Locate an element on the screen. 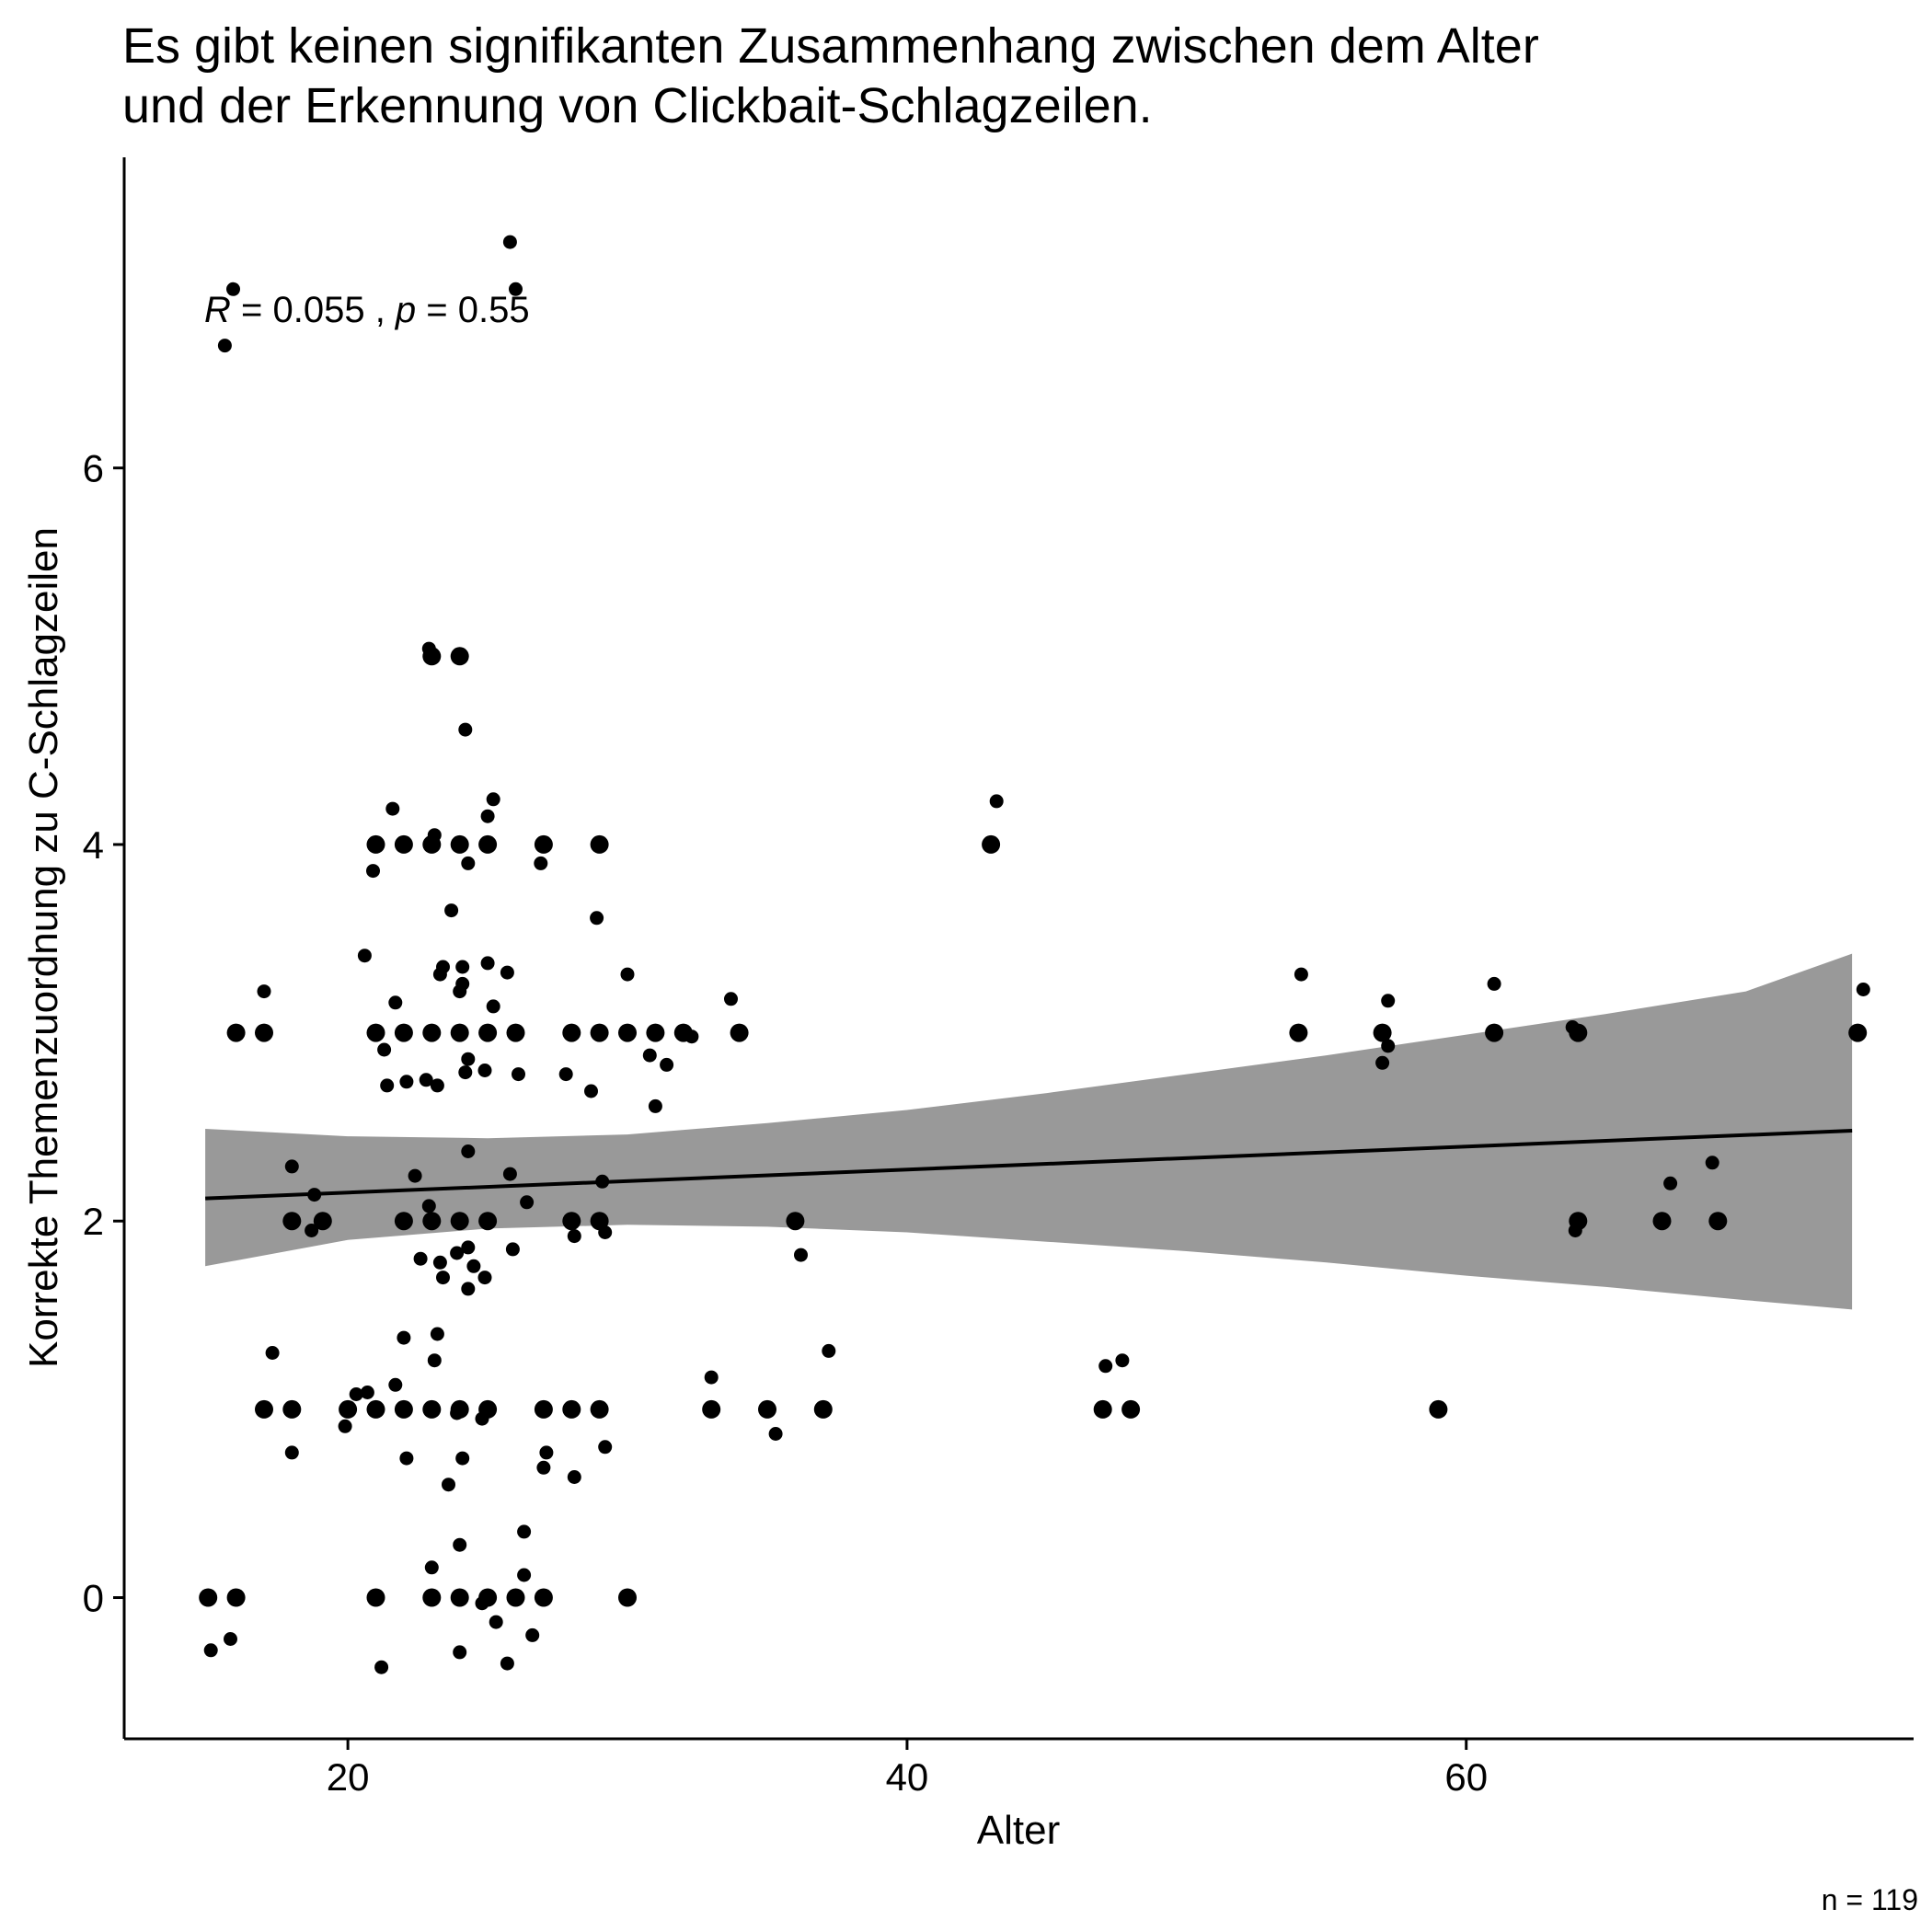 This screenshot has width=1932, height=1932. y-tick-label: 6 is located at coordinates (93, 468).